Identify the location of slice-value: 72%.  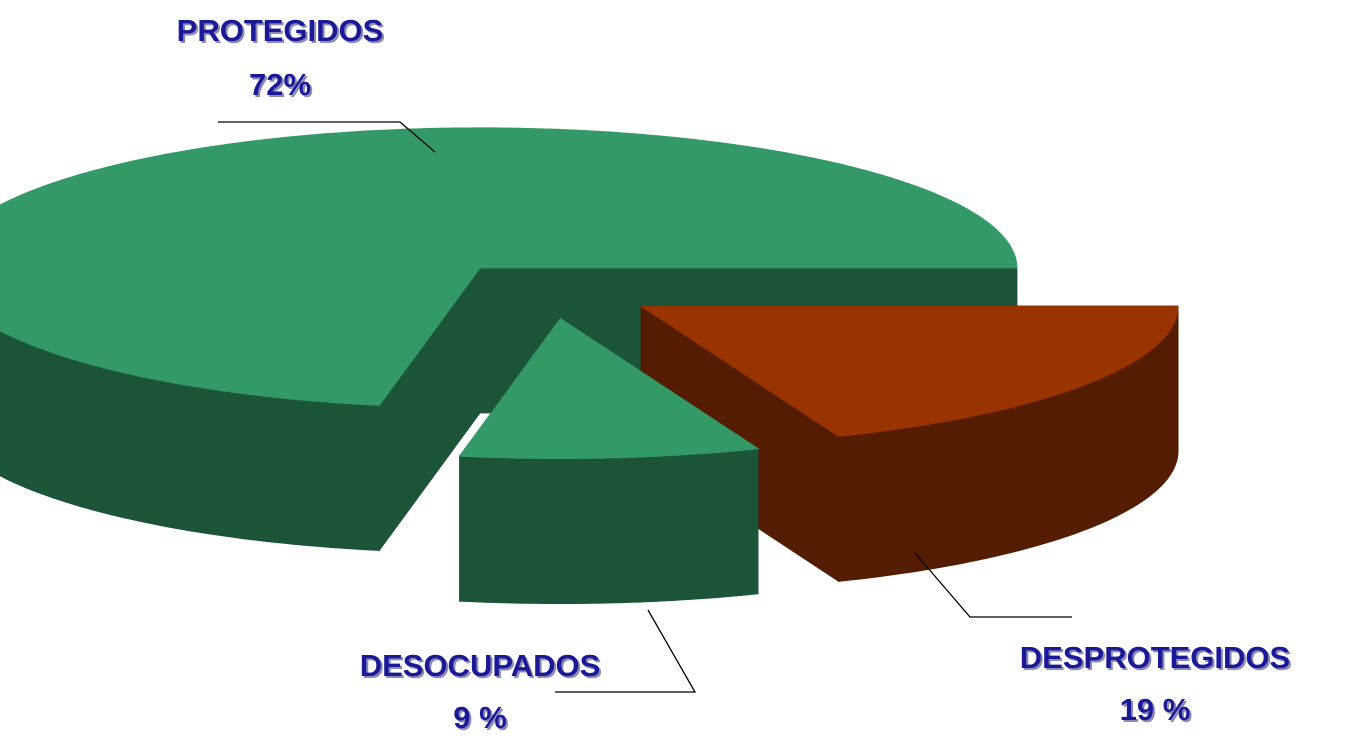
(280, 84).